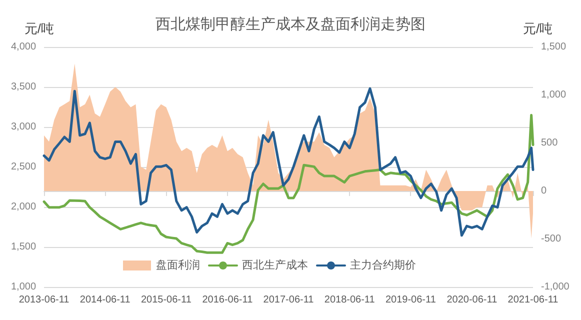 This screenshot has width=581, height=320. I want to click on x-tick-label: 2020-06-11, so click(472, 300).